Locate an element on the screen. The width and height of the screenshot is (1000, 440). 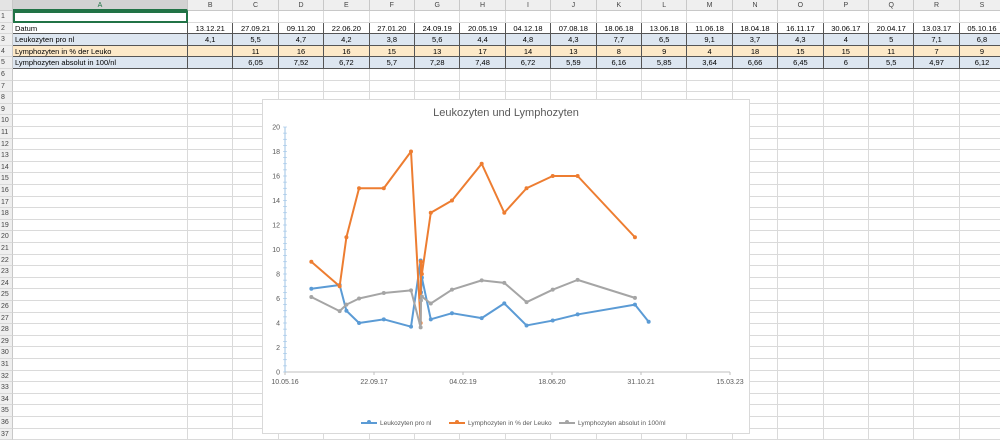
data-cell: 3,64 is located at coordinates (710, 63).